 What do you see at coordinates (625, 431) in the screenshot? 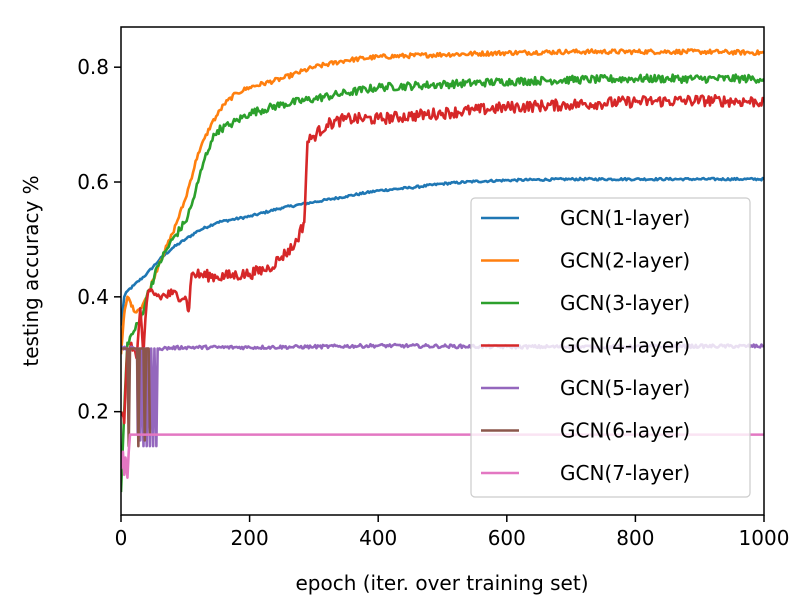
I see `legend-label: GCN(6-layer)` at bounding box center [625, 431].